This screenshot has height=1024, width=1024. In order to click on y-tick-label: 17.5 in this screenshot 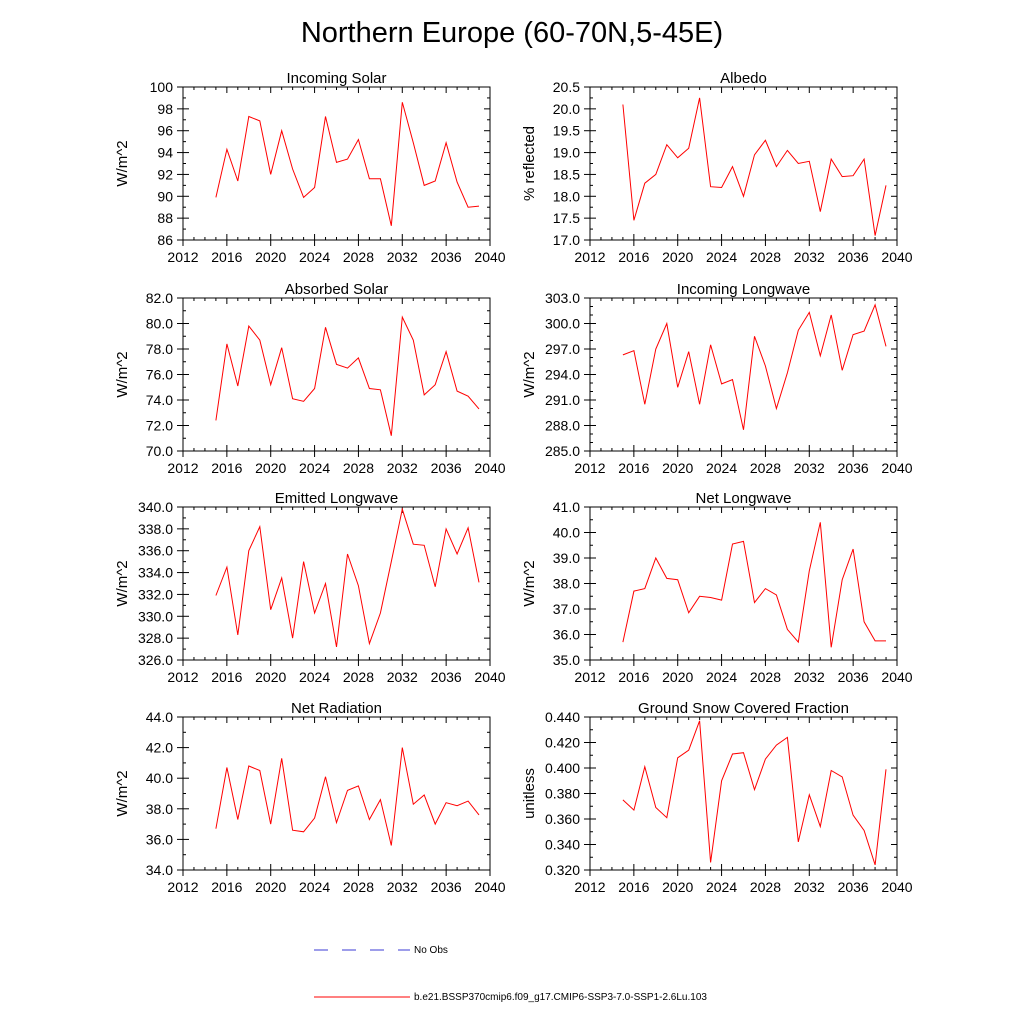, I will do `click(566, 218)`.